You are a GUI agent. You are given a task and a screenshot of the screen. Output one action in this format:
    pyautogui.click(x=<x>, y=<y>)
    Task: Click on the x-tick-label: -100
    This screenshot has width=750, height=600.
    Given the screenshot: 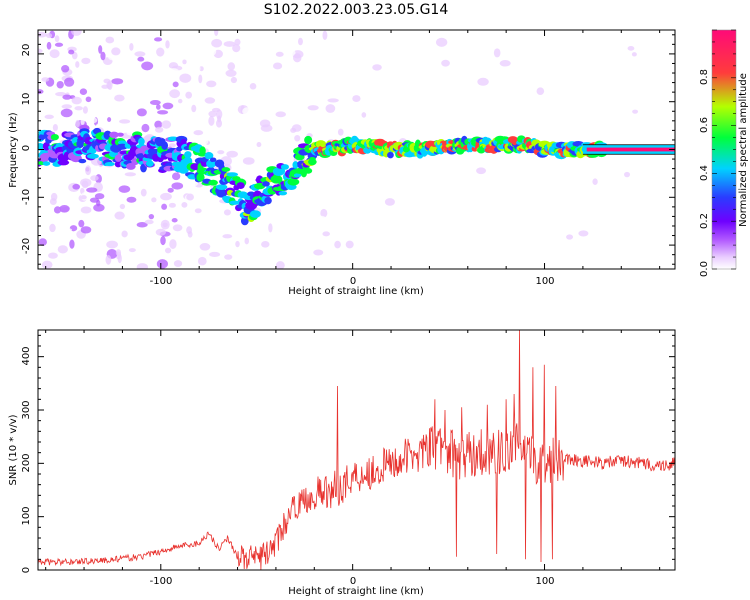 What is the action you would take?
    pyautogui.click(x=161, y=281)
    